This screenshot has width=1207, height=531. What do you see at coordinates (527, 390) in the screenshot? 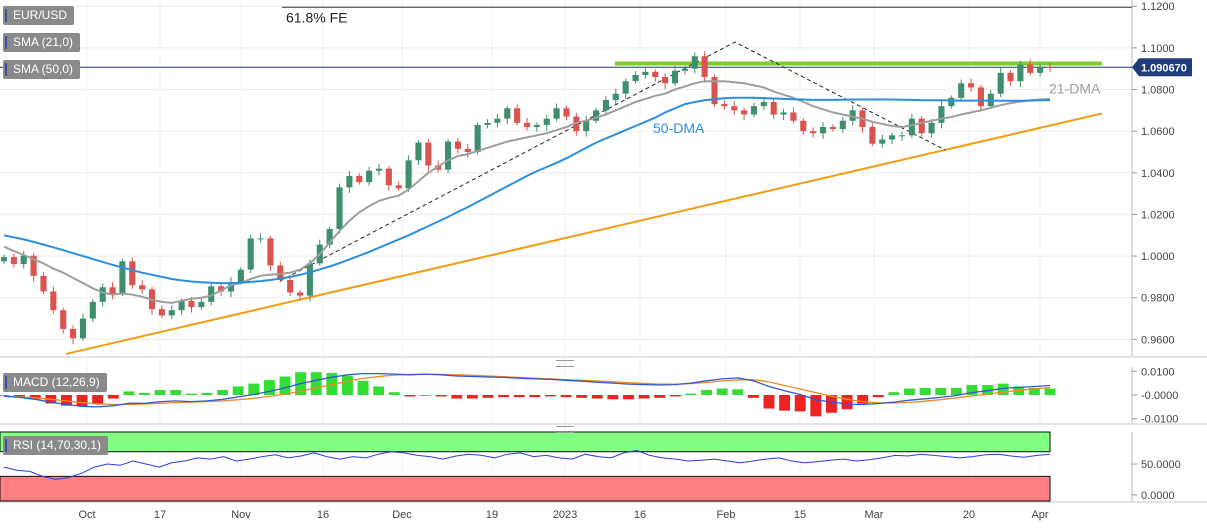
I see `macd-line` at bounding box center [527, 390].